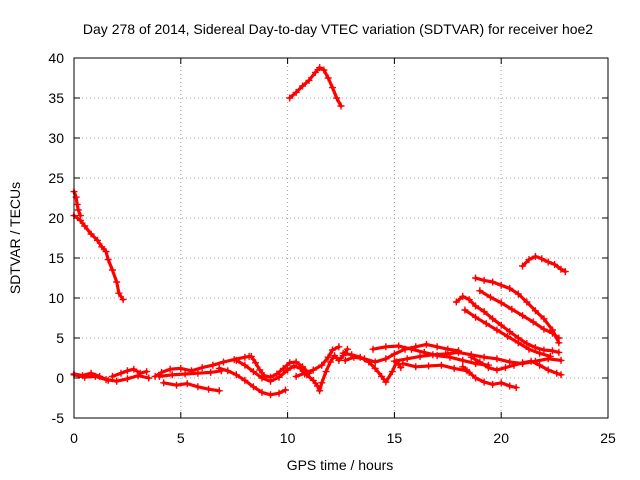 The width and height of the screenshot is (640, 480). What do you see at coordinates (74, 438) in the screenshot?
I see `x-tick-label: 0` at bounding box center [74, 438].